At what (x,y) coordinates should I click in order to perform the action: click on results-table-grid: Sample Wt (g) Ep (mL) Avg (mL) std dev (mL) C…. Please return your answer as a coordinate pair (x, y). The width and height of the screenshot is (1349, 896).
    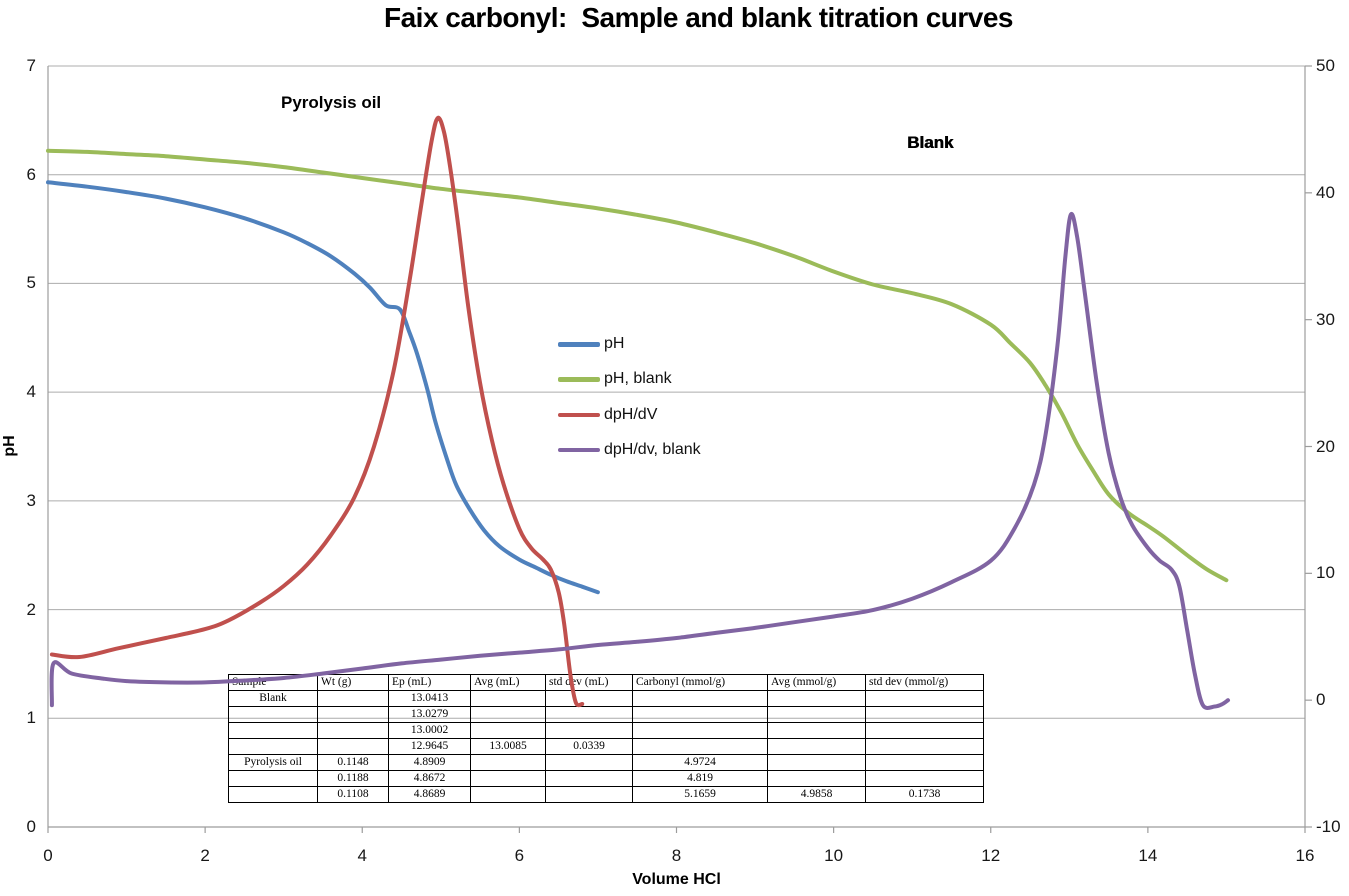
    Looking at the image, I should click on (606, 738).